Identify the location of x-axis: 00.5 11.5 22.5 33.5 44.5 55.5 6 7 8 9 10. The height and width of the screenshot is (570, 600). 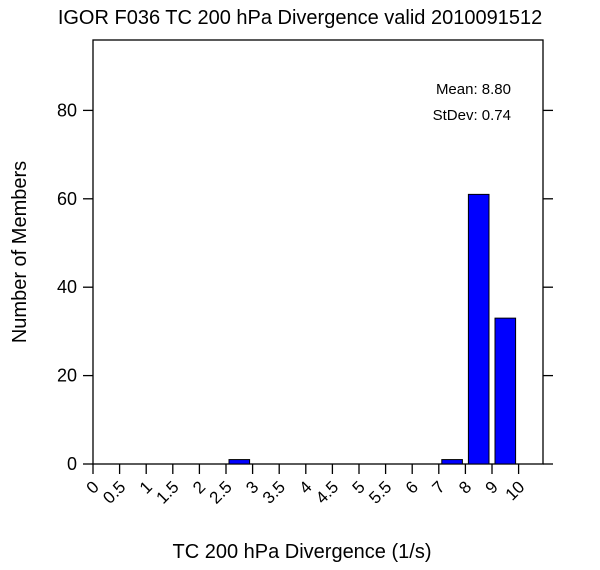
(306, 486).